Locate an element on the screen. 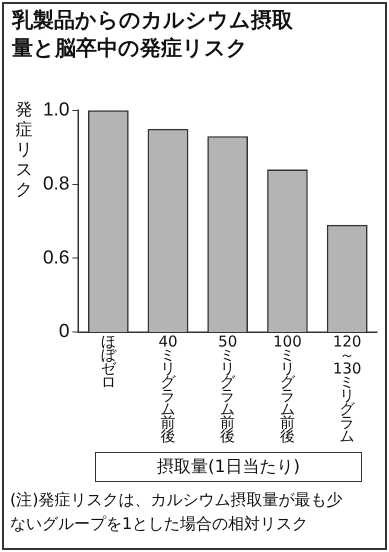 This screenshot has width=389, height=552. x-tick-label: 120～130ミリグラム is located at coordinates (347, 389).